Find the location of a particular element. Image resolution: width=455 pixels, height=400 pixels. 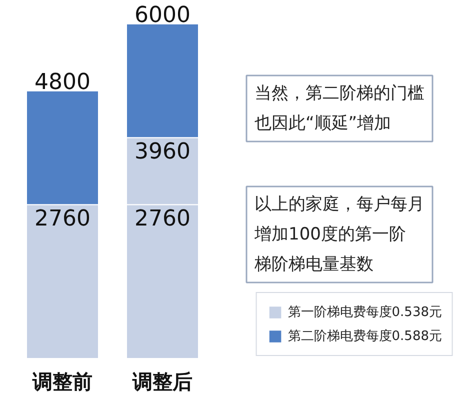

legend-label: 第二阶梯电费每度0.588元 is located at coordinates (365, 336).